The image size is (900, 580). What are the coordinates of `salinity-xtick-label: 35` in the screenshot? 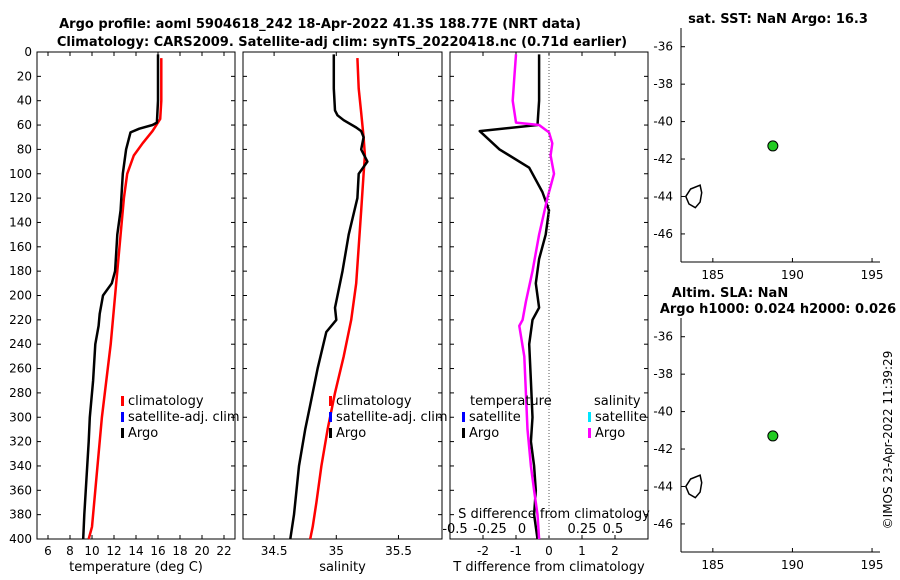 It's located at (336, 551).